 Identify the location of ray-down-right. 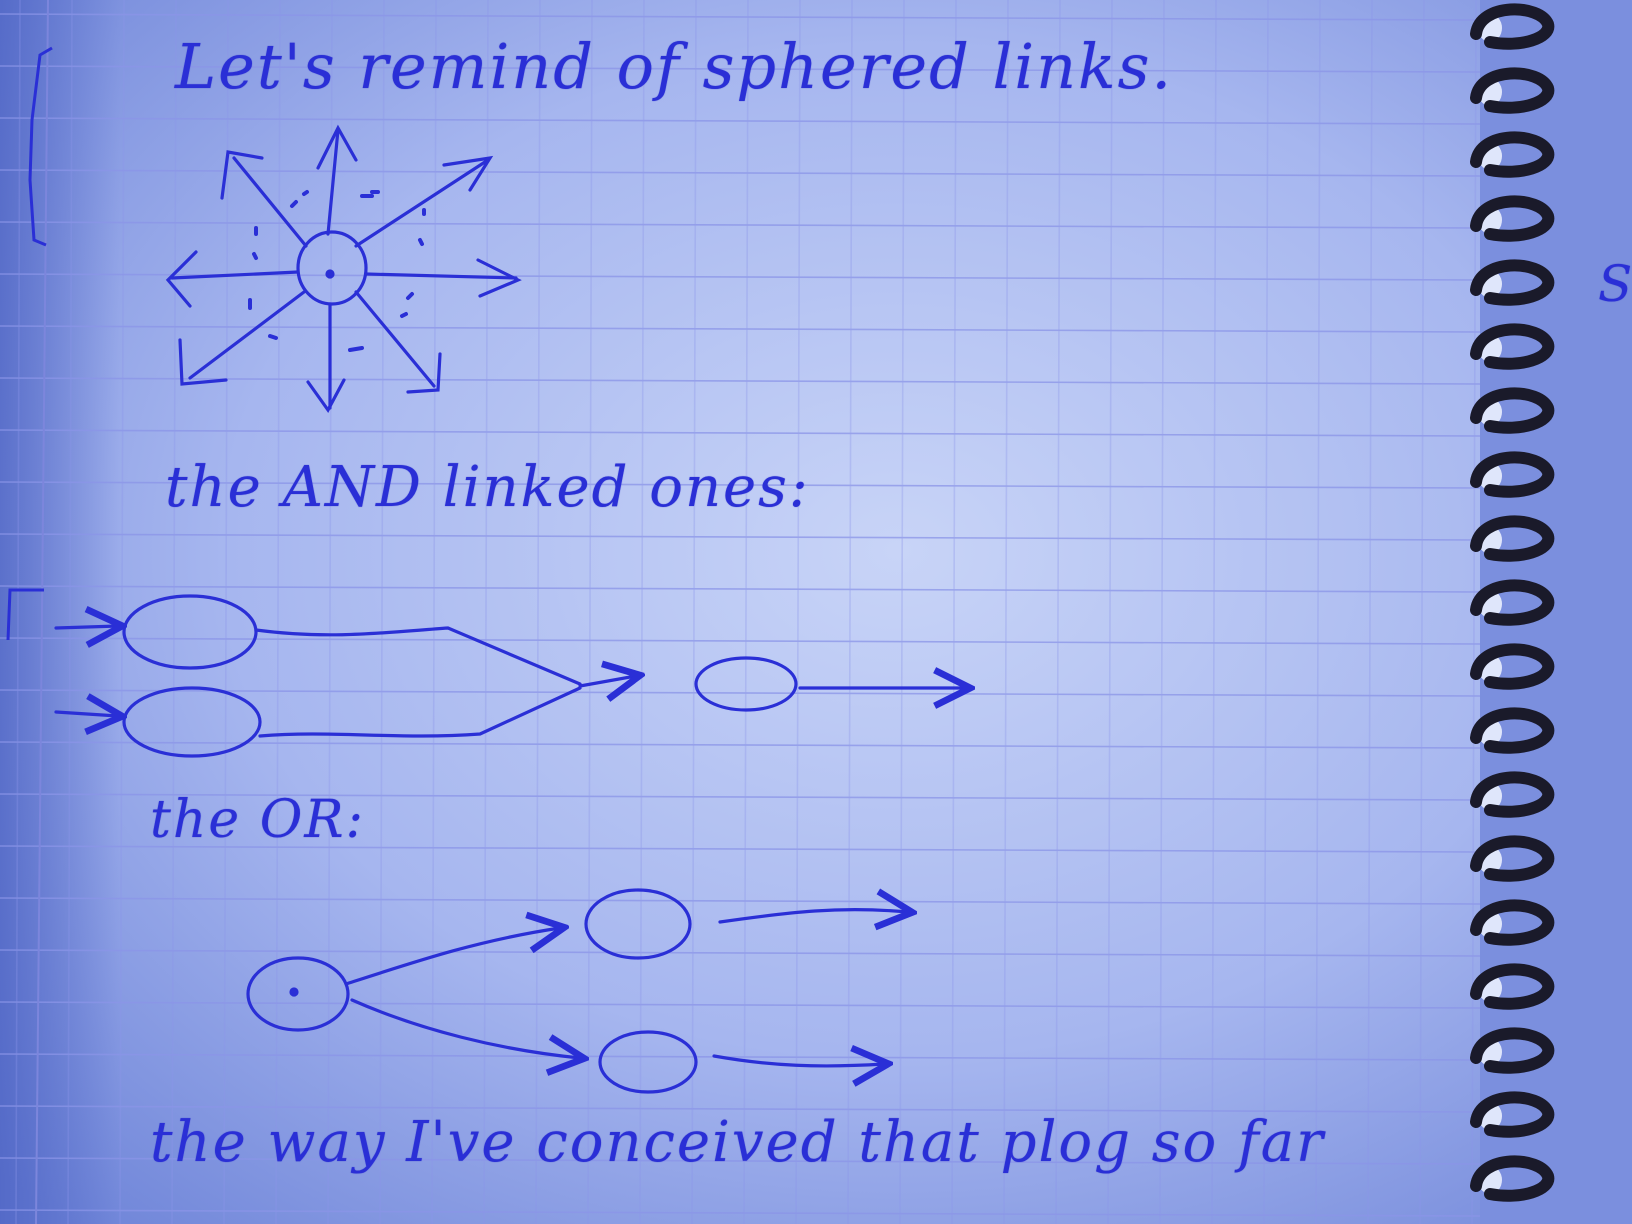
(395, 339).